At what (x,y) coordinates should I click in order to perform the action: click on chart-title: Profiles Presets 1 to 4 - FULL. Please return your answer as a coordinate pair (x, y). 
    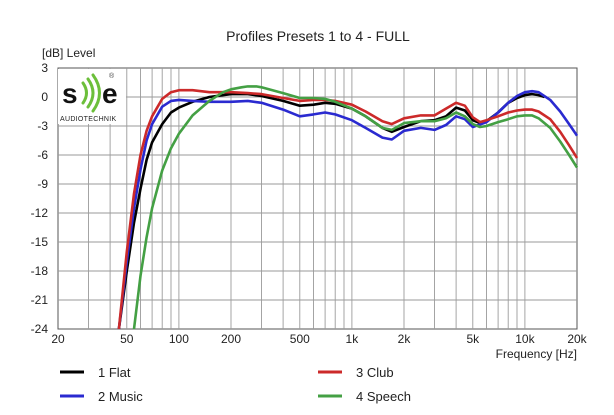
    Looking at the image, I should click on (318, 36).